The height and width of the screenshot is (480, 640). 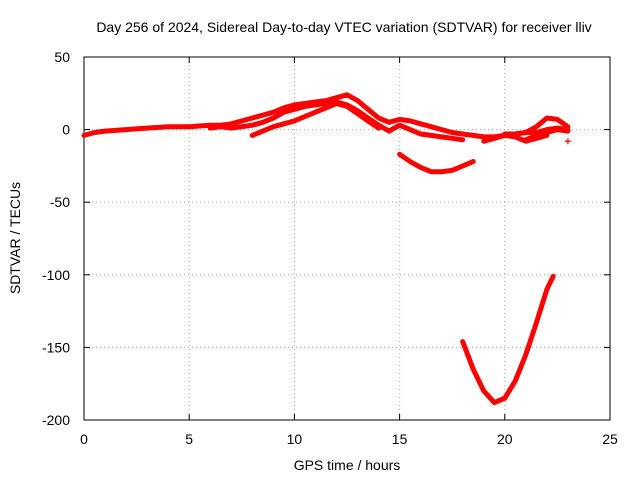 I want to click on y-tick-label: 0, so click(x=66, y=130).